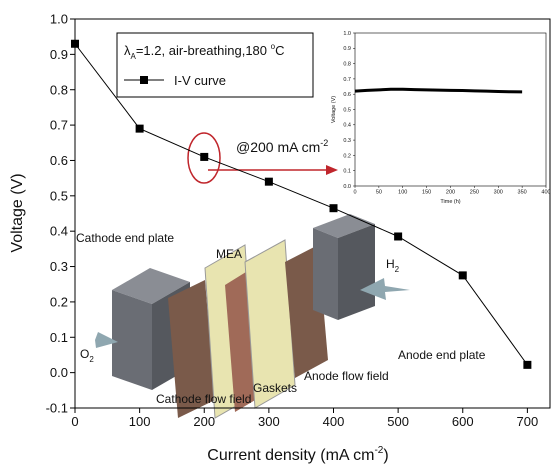 The width and height of the screenshot is (552, 467). What do you see at coordinates (324, 143) in the screenshot?
I see `annotation-sup: -2` at bounding box center [324, 143].